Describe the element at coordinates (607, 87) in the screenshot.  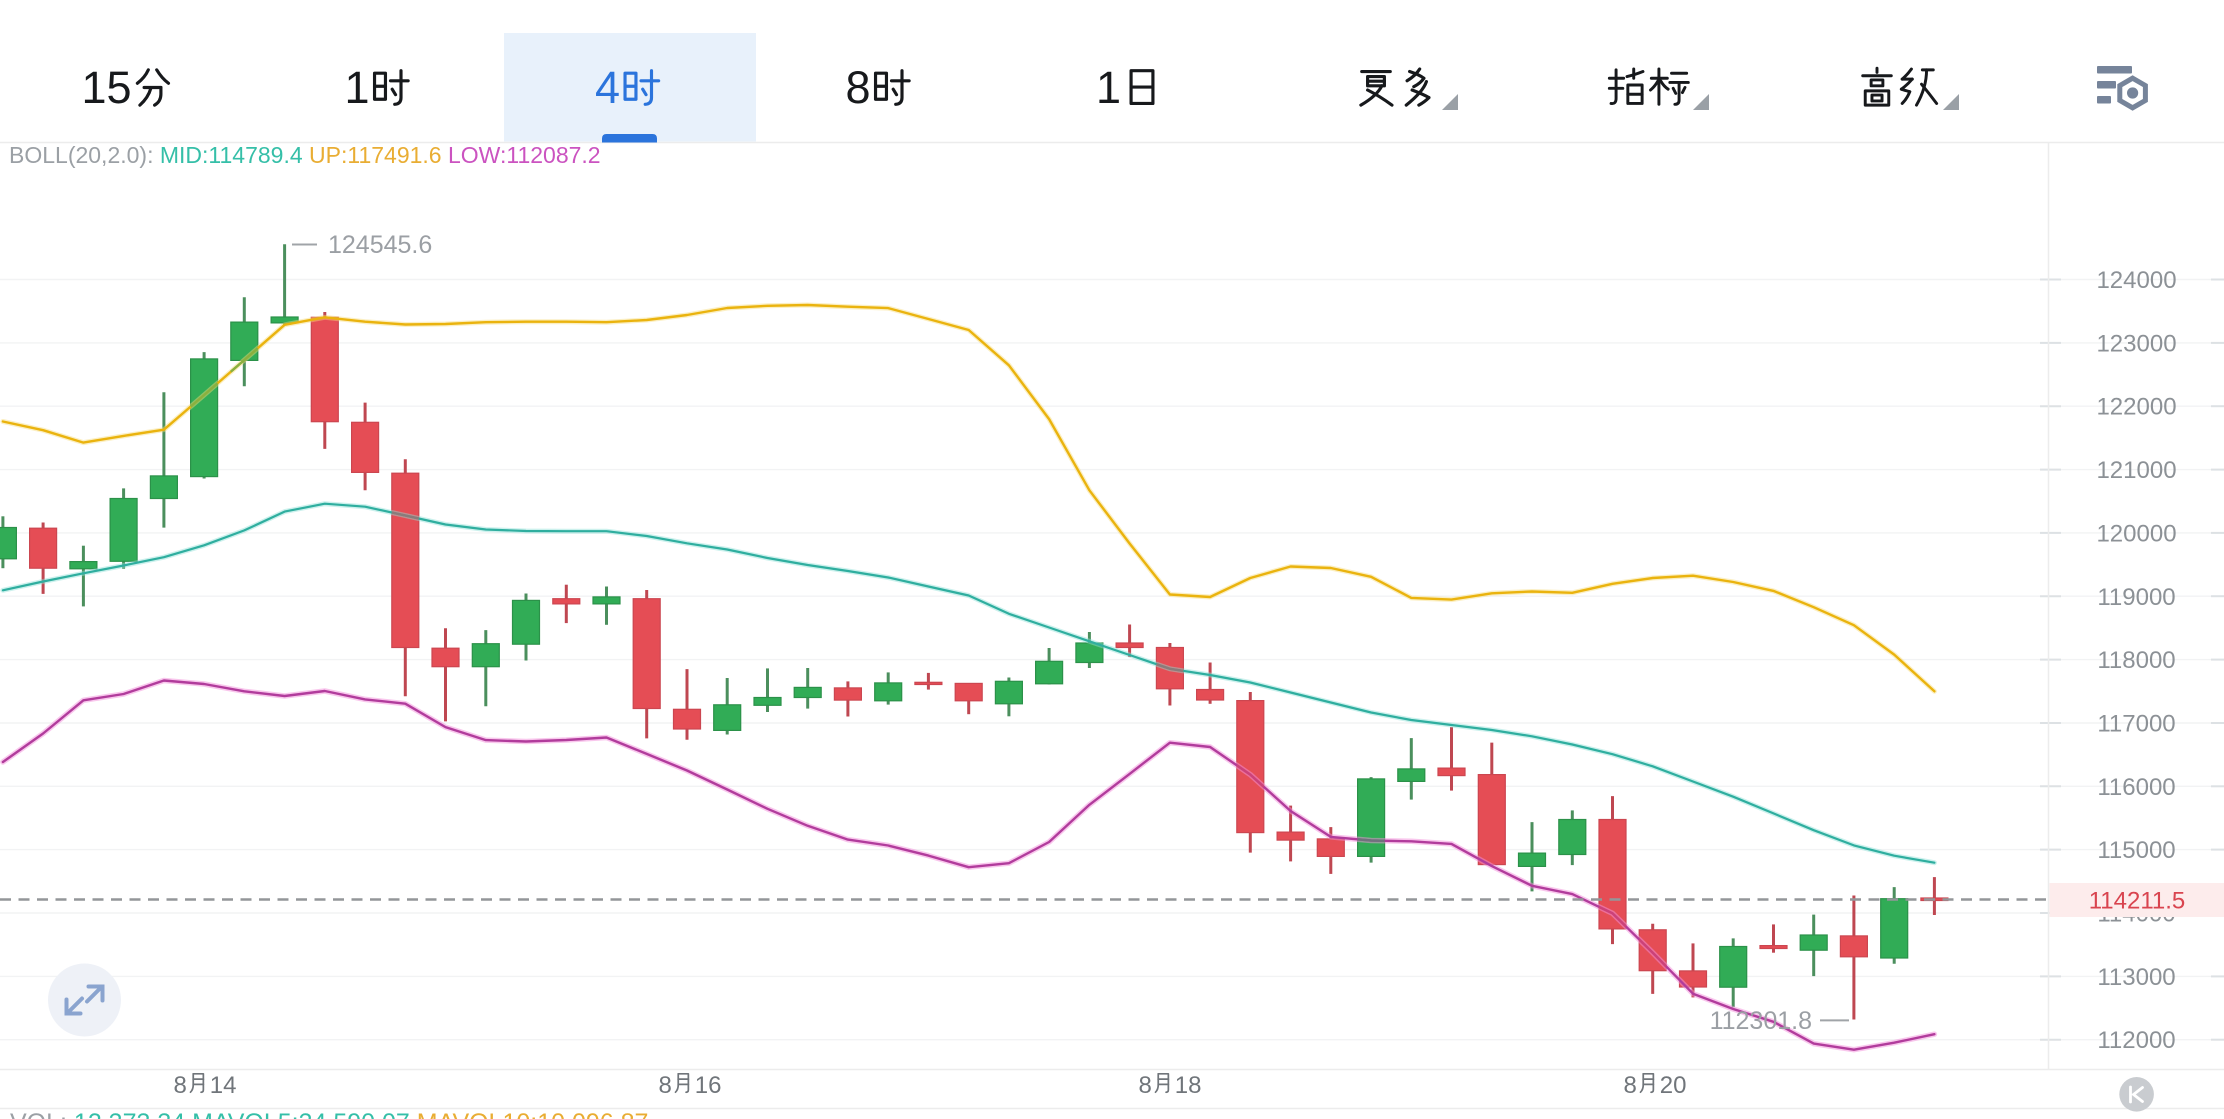
I see `svg-text: 4` at that location.